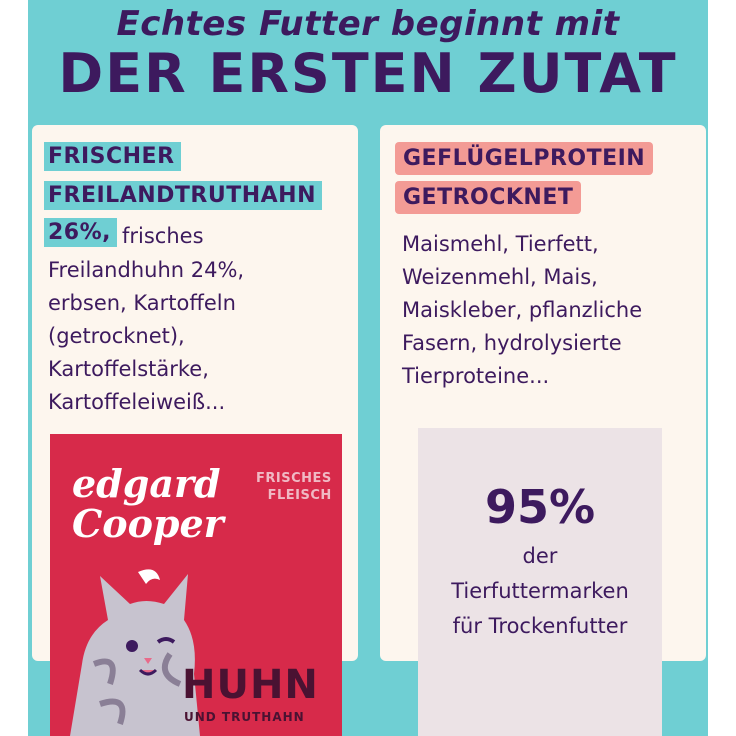 The image size is (736, 736). What do you see at coordinates (512, 343) in the screenshot?
I see `right-text-line-4: Fasern, hydrolysierte` at bounding box center [512, 343].